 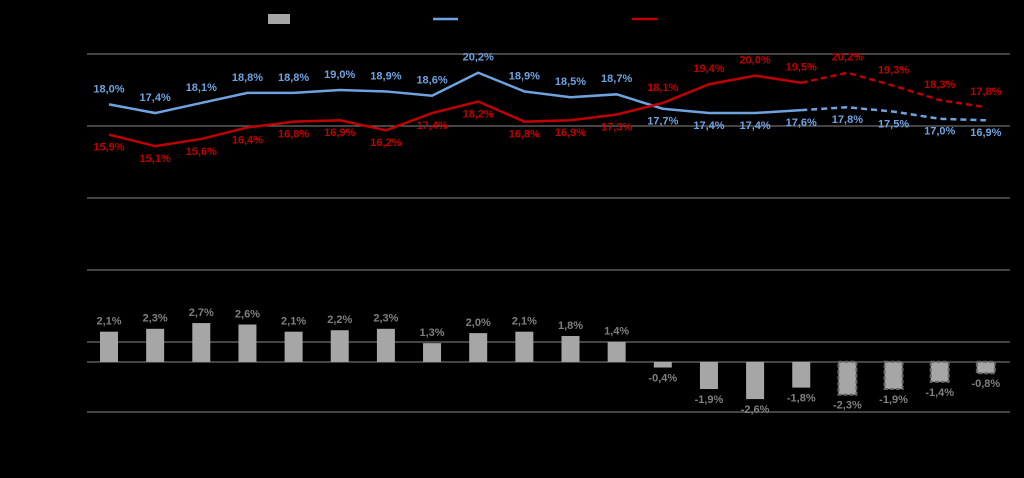 I want to click on data-label: 18,0%, so click(x=108, y=89).